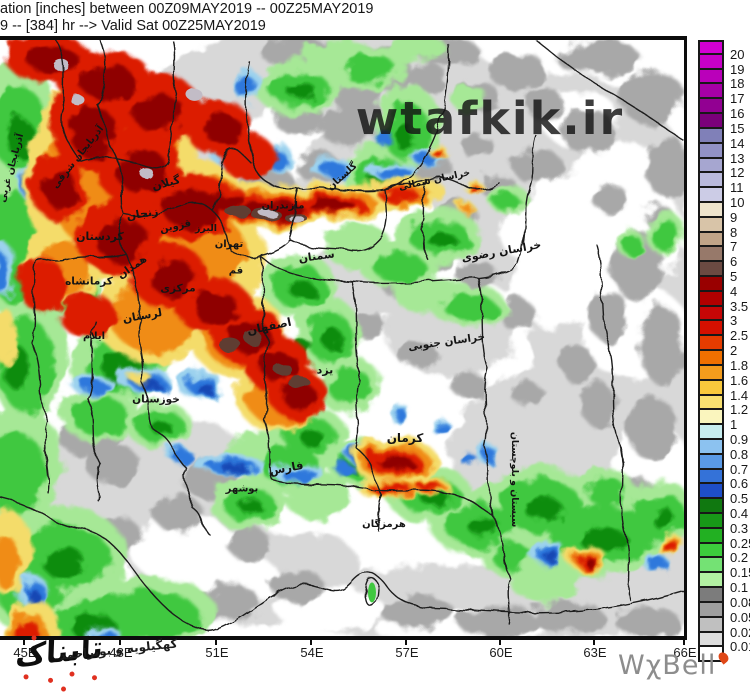  What do you see at coordinates (724, 539) in the screenshot?
I see `legend-entry: 0.25` at bounding box center [724, 539].